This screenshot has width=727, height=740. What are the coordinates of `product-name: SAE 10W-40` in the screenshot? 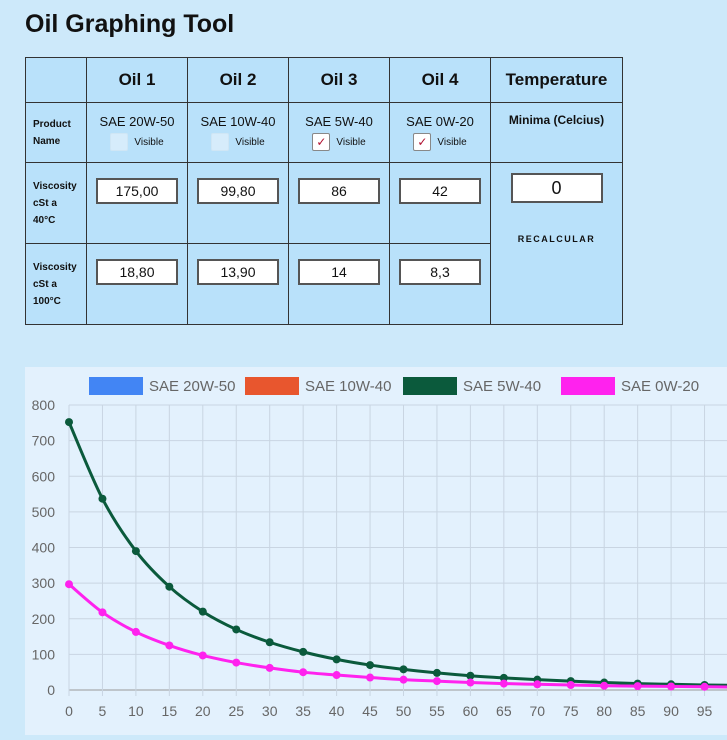 It's located at (238, 121).